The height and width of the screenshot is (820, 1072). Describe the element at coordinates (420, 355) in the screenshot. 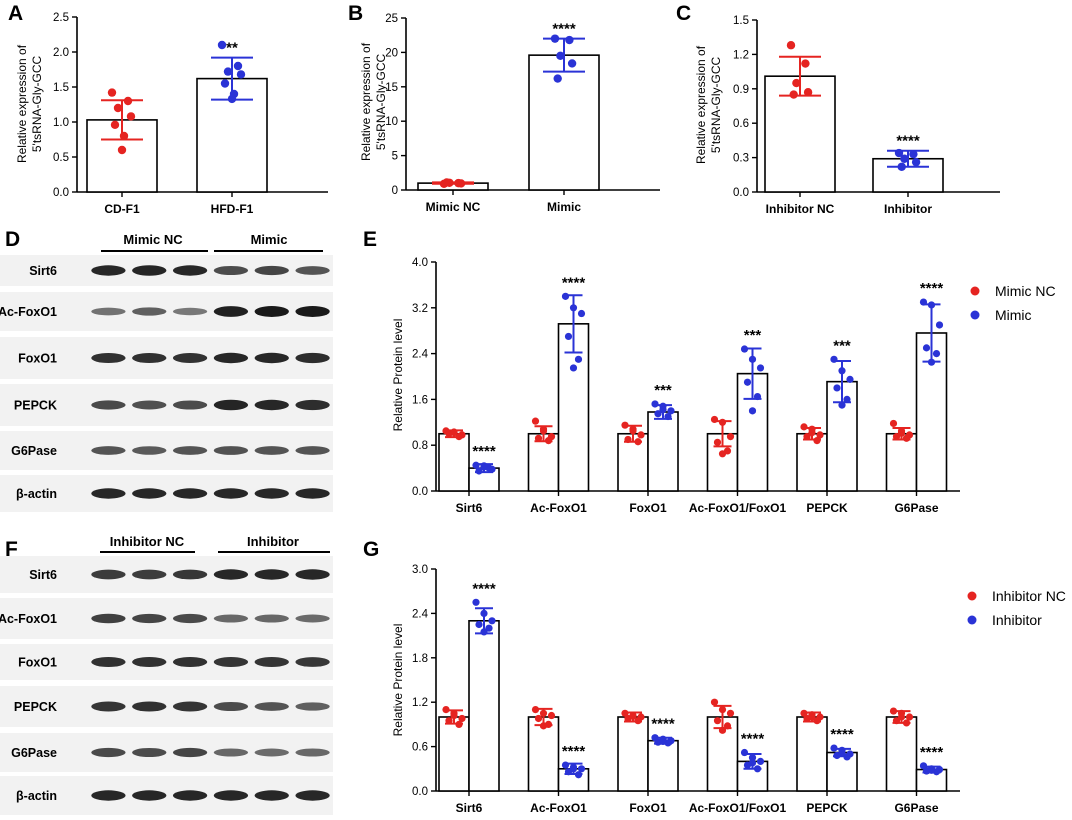

I see `y-tick-label: 2.4` at that location.